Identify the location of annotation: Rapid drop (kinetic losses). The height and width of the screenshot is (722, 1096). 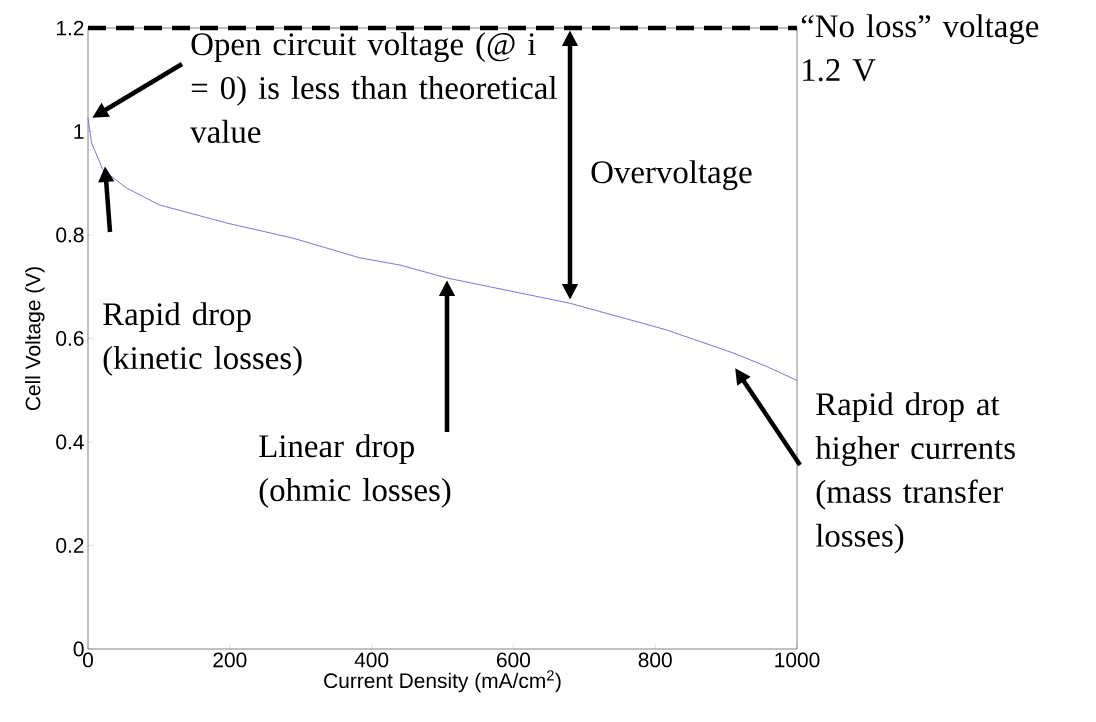
(202, 339).